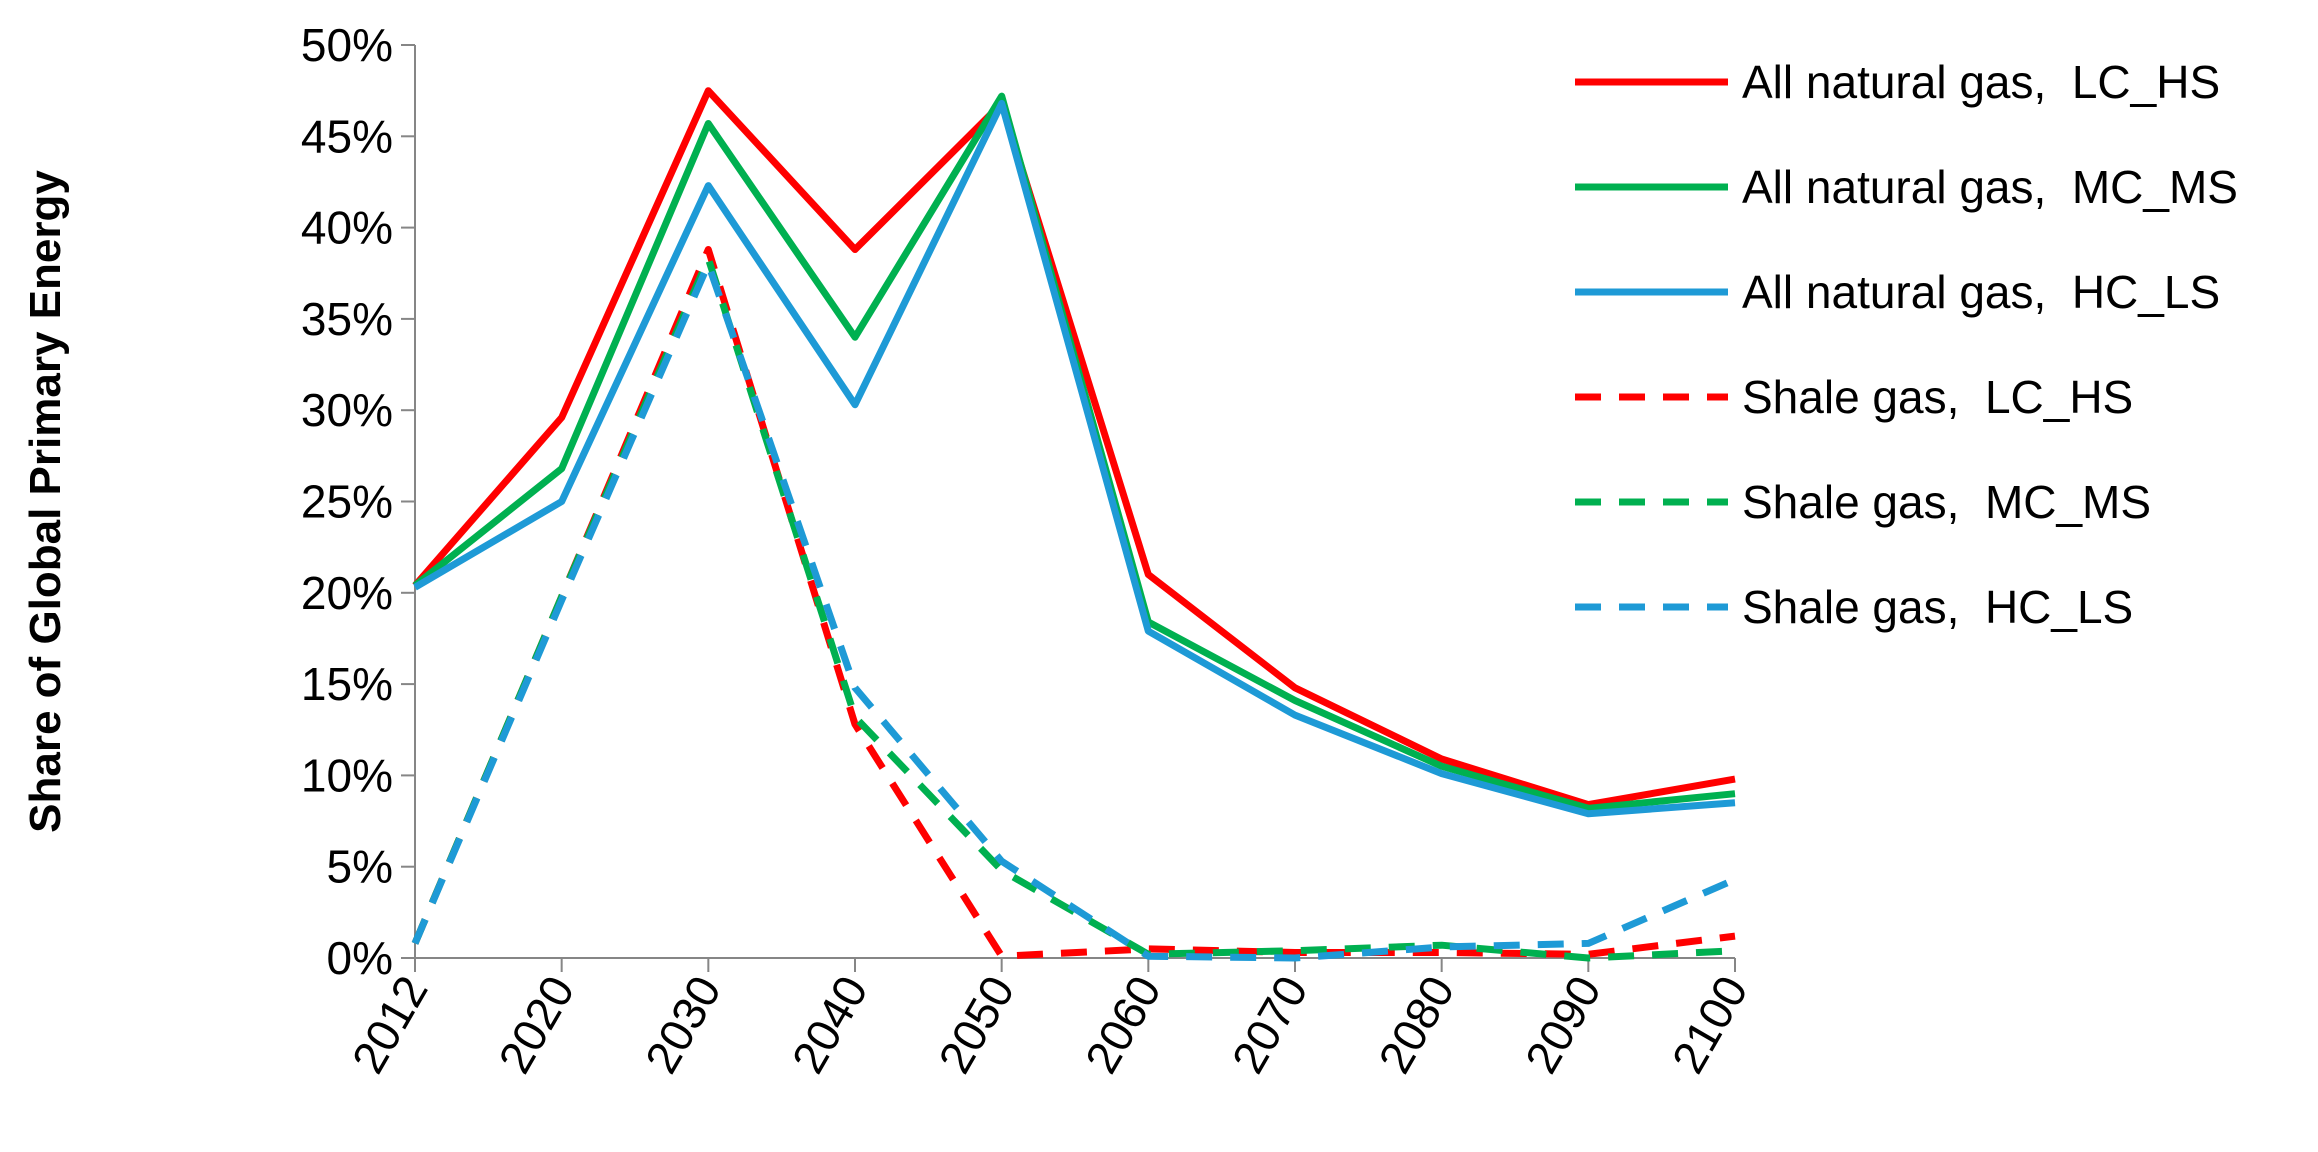 This screenshot has height=1152, width=2318. I want to click on y-tick-label: 35%, so click(347, 319).